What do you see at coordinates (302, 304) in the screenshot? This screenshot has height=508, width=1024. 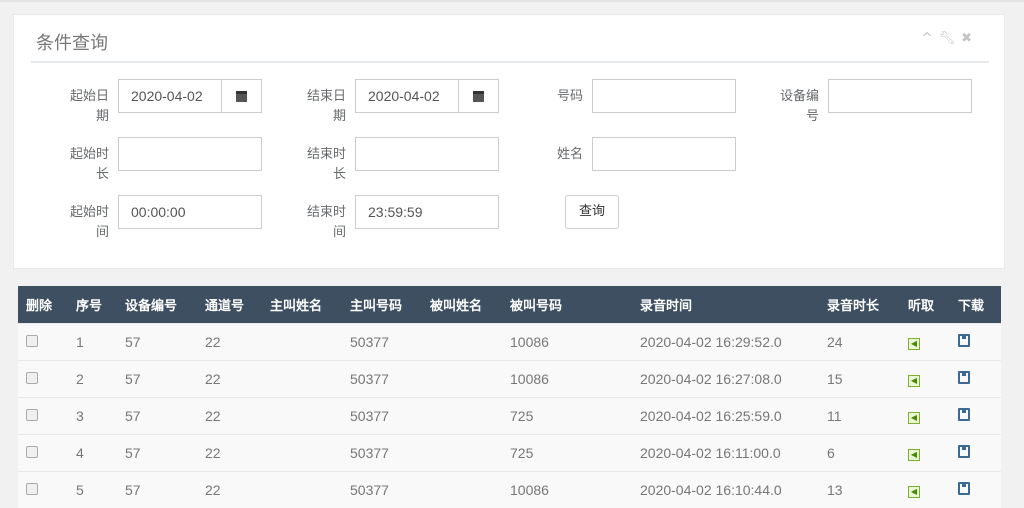 I see `column-header: 主叫姓名` at bounding box center [302, 304].